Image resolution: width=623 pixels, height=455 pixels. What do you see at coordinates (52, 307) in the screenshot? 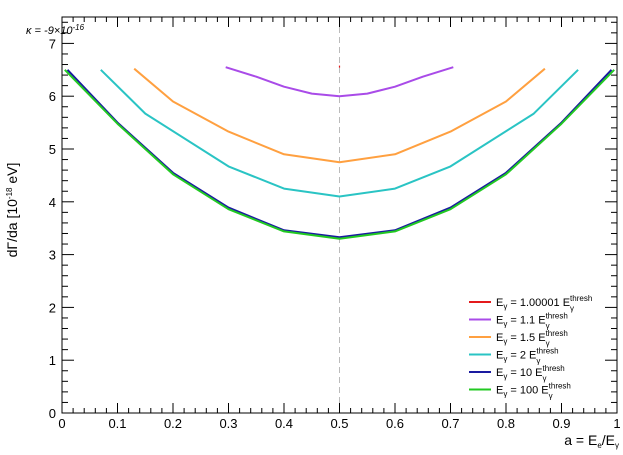
I see `y-tick-label: 2` at bounding box center [52, 307].